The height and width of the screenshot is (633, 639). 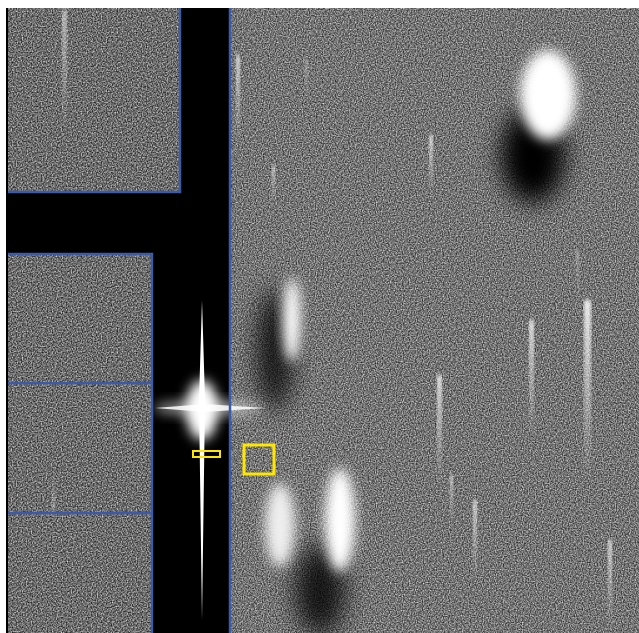 I want to click on panel-top-noise, so click(x=94, y=100).